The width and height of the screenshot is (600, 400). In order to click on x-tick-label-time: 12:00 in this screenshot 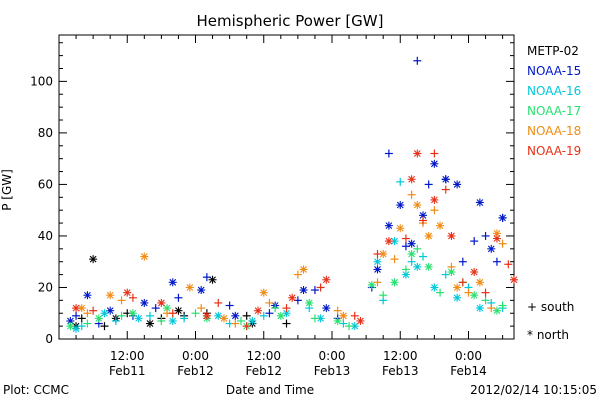, I will do `click(263, 356)`.